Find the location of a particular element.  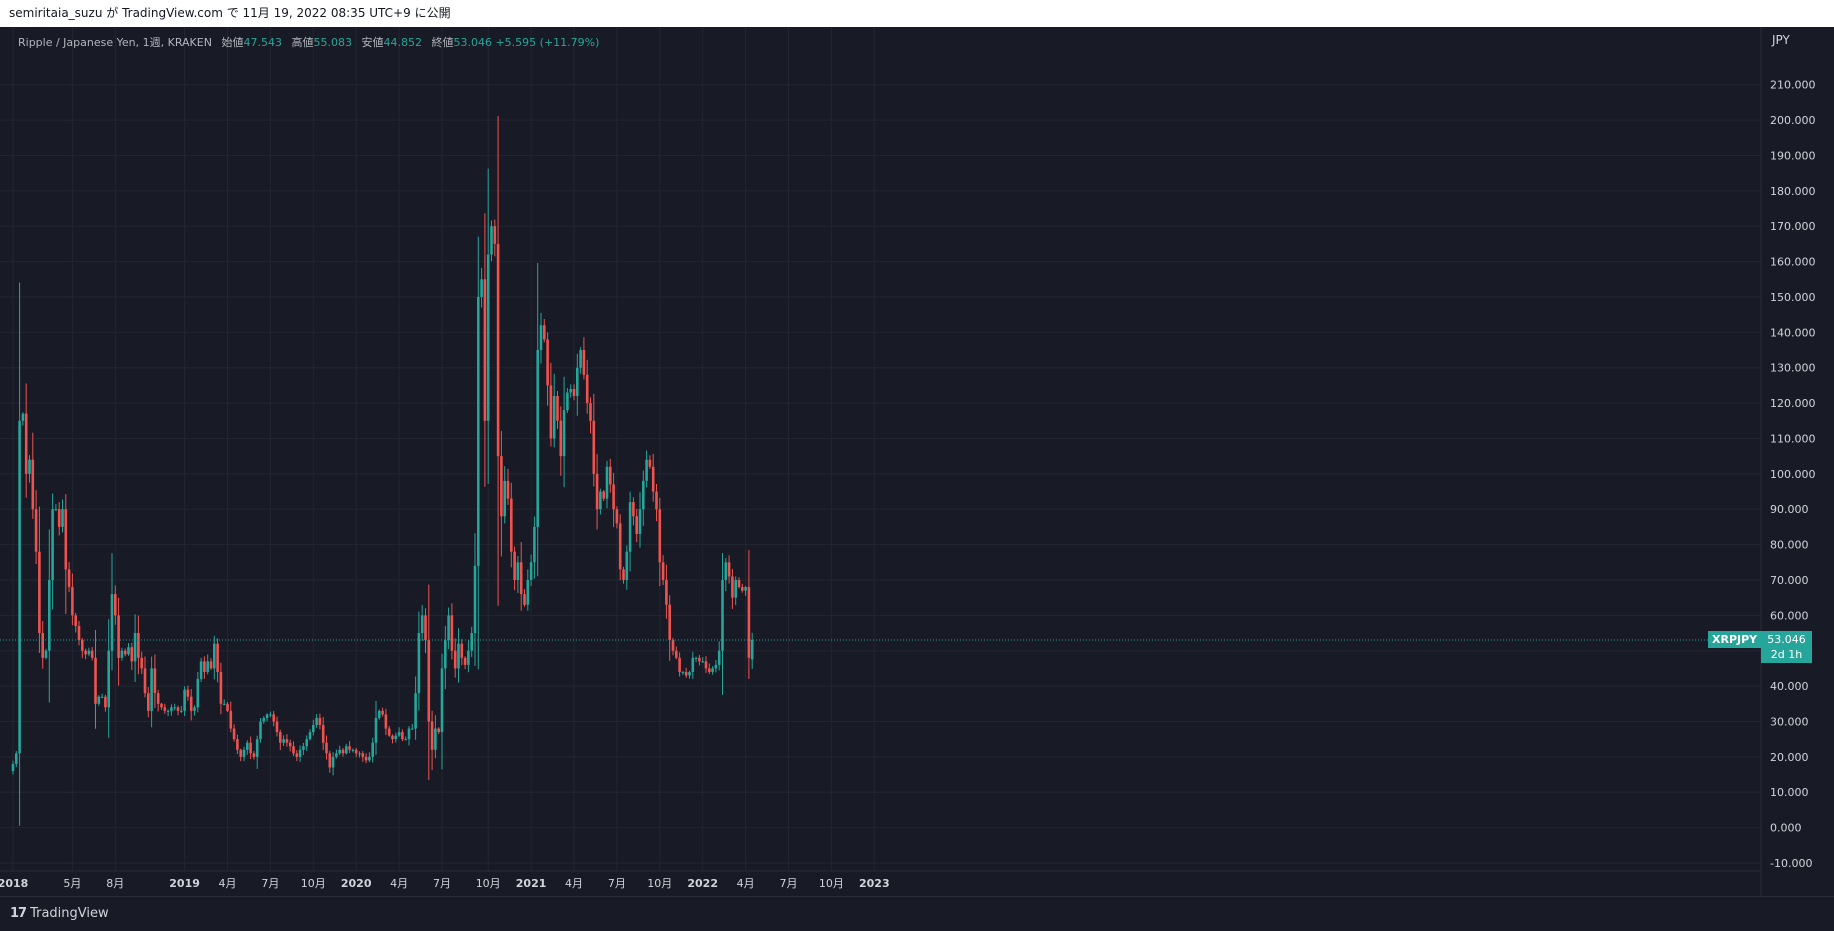

last-price-value: 53.046 is located at coordinates (1786, 639).